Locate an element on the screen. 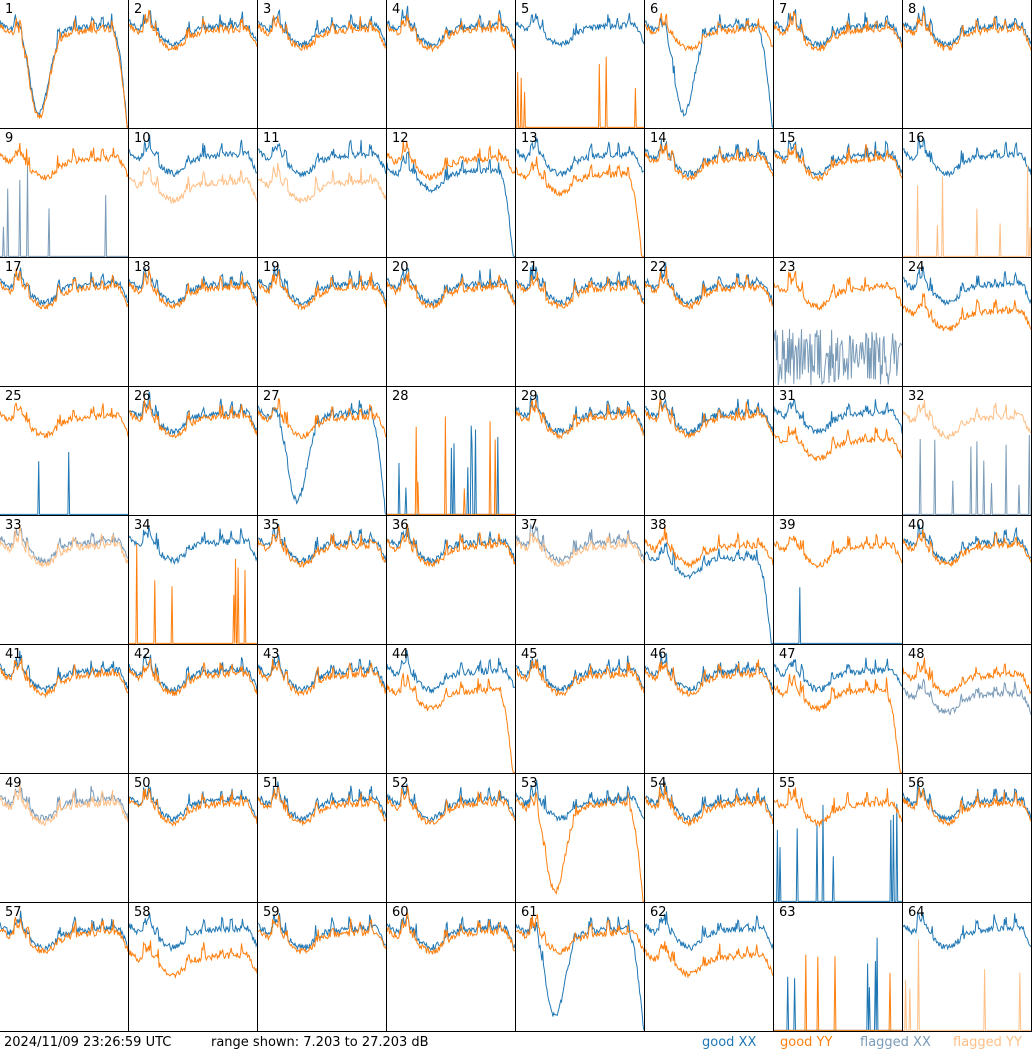 Image resolution: width=1033 pixels, height=1053 pixels. antenna-panel: 22 is located at coordinates (709, 322).